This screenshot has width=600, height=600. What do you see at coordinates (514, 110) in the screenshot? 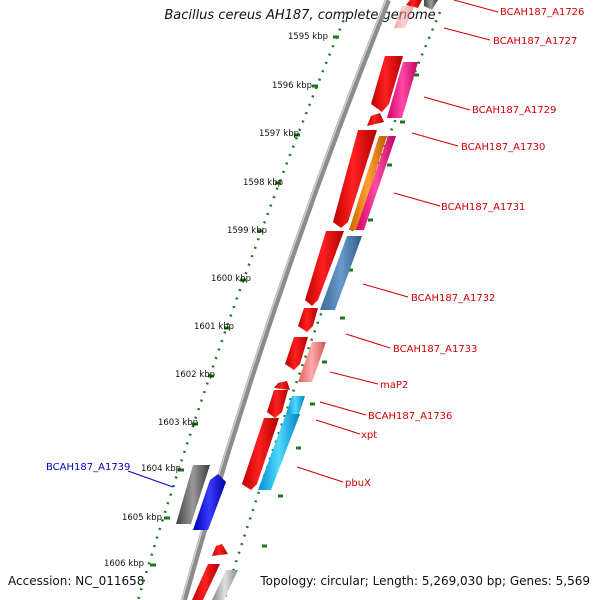
I see `gene-label-a1729: BCAH187_A1729` at bounding box center [514, 110].